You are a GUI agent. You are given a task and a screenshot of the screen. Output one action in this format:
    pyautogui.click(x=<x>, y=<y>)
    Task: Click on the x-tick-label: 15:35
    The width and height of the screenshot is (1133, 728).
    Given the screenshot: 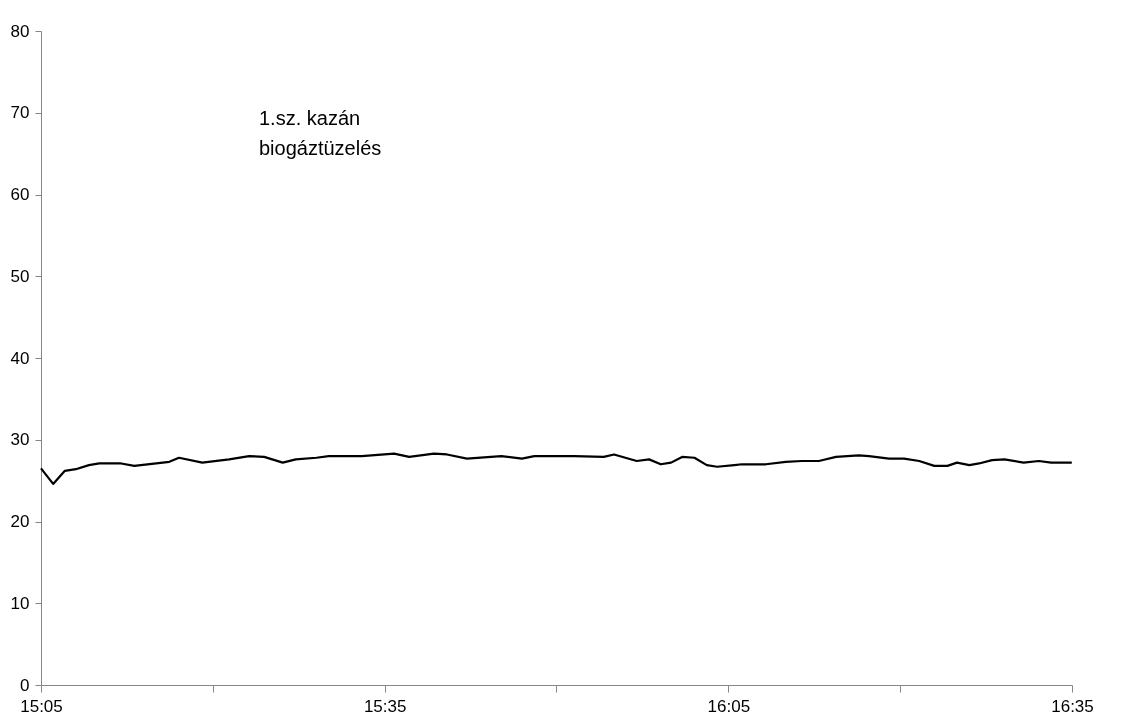 What is the action you would take?
    pyautogui.click(x=385, y=706)
    